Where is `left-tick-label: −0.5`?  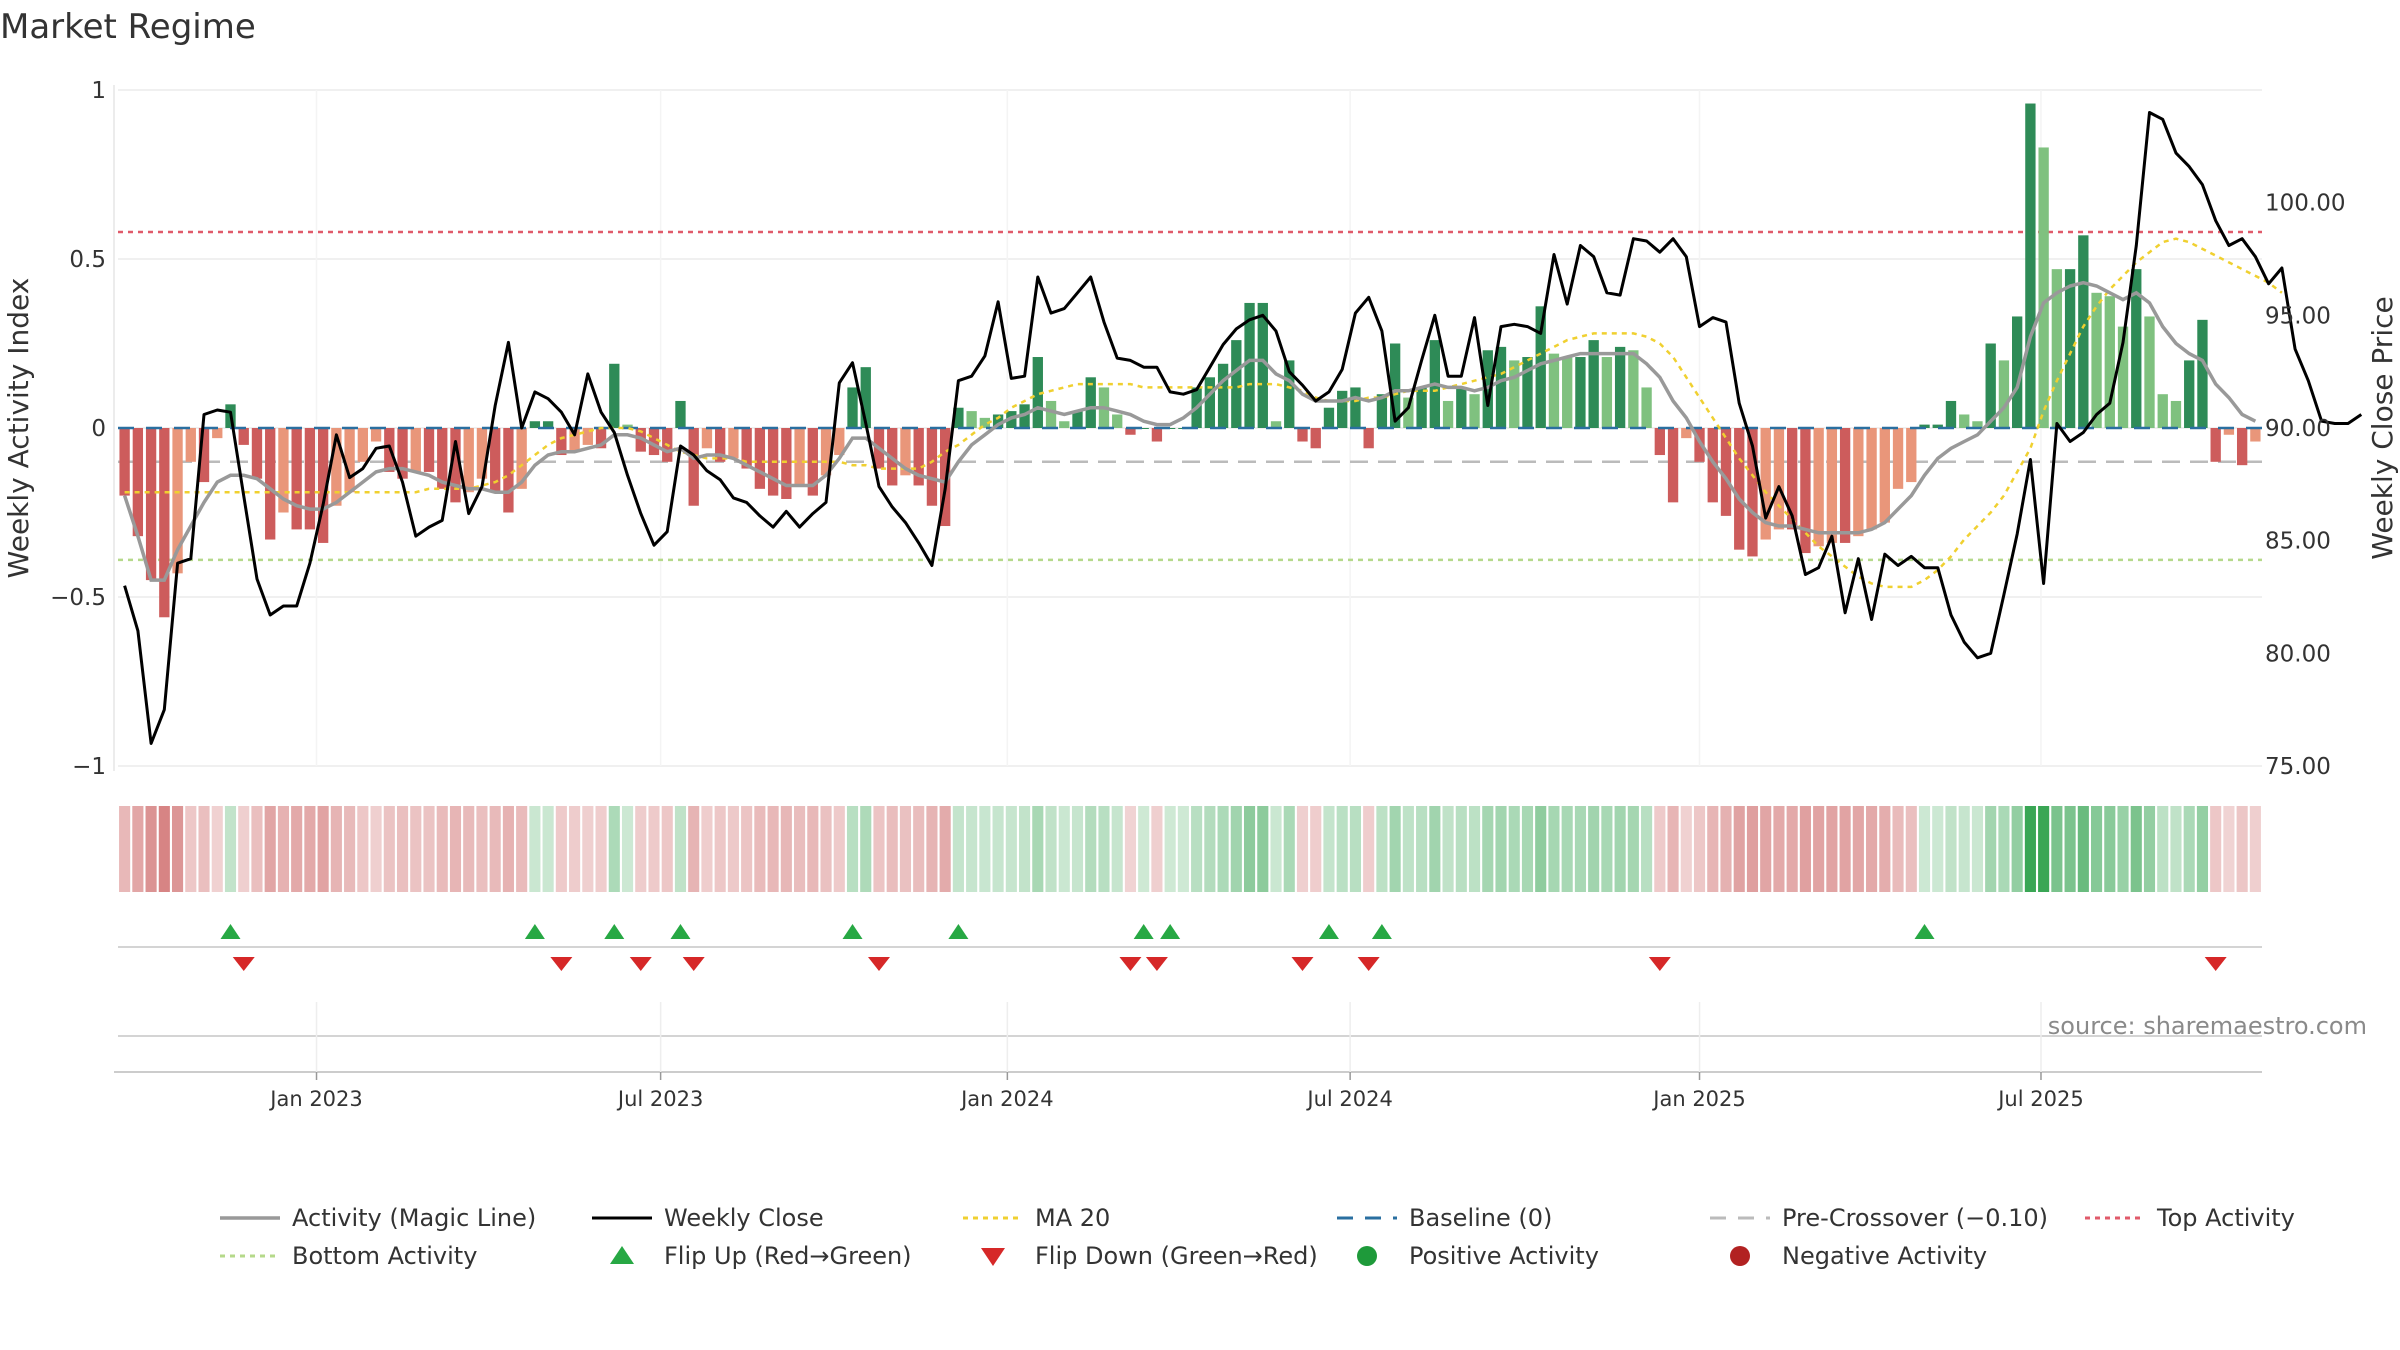 left-tick-label: −0.5 is located at coordinates (78, 598).